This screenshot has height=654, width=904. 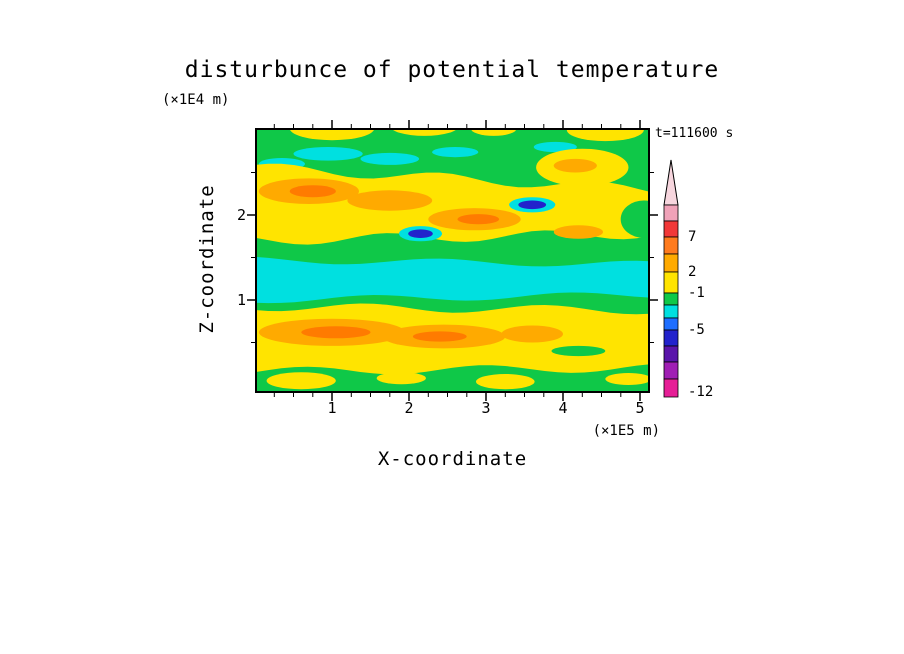 What do you see at coordinates (452, 459) in the screenshot?
I see `x-axis-title: X-coordinate` at bounding box center [452, 459].